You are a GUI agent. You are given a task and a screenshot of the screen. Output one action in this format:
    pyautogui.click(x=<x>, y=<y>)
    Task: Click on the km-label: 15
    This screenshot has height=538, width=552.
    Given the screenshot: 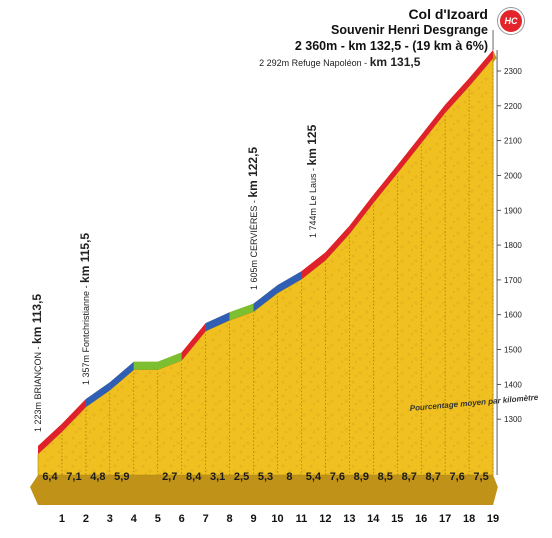 What is the action you would take?
    pyautogui.click(x=397, y=519)
    